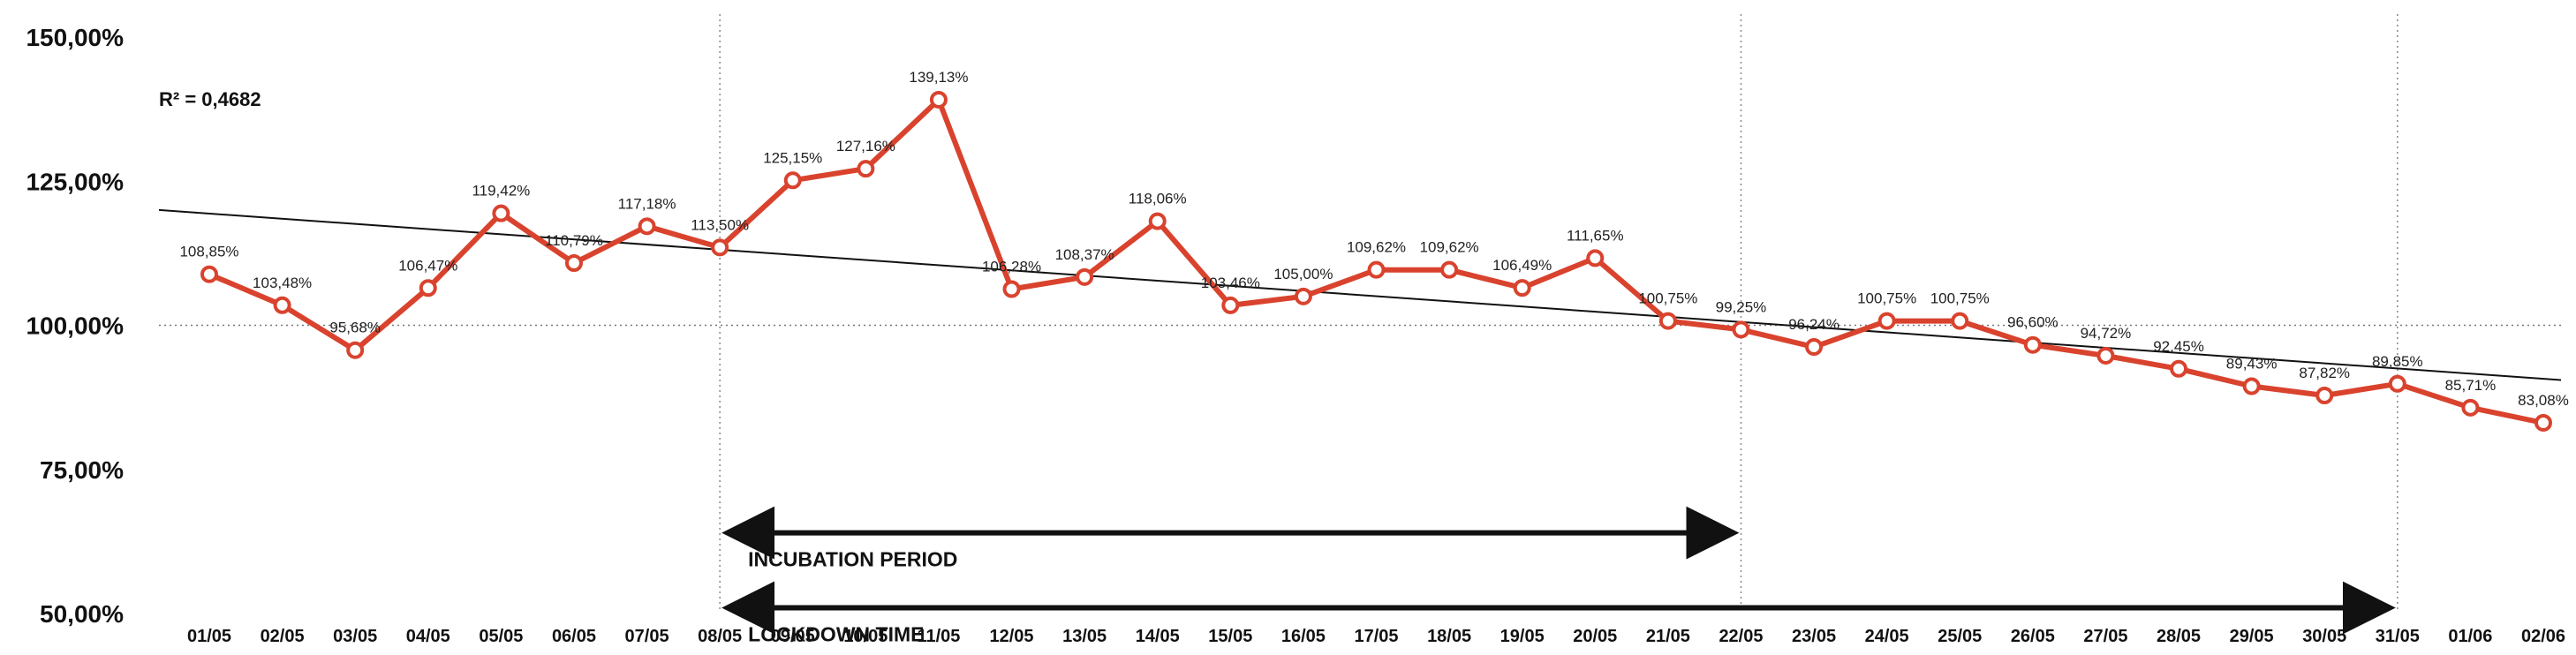 Image resolution: width=2576 pixels, height=655 pixels. Describe the element at coordinates (574, 636) in the screenshot. I see `x-tick-label: 06/05` at that location.